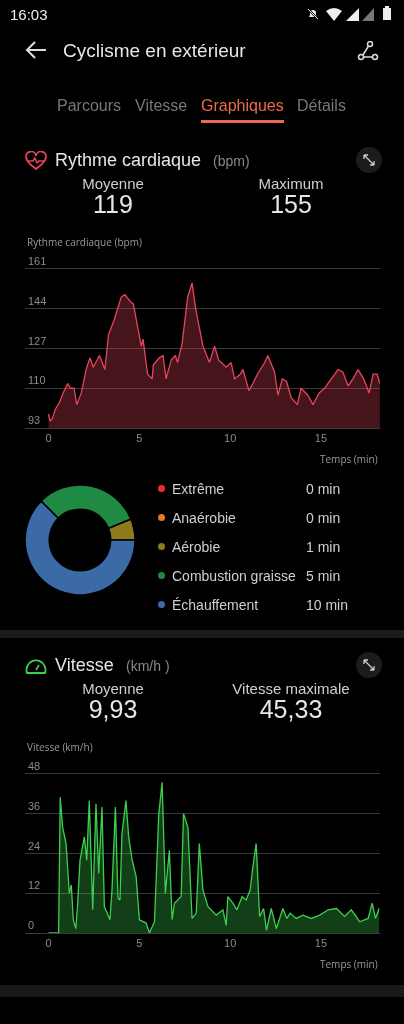 This screenshot has width=404, height=1024. Describe the element at coordinates (34, 845) in the screenshot. I see `y-tick-label: 24` at that location.